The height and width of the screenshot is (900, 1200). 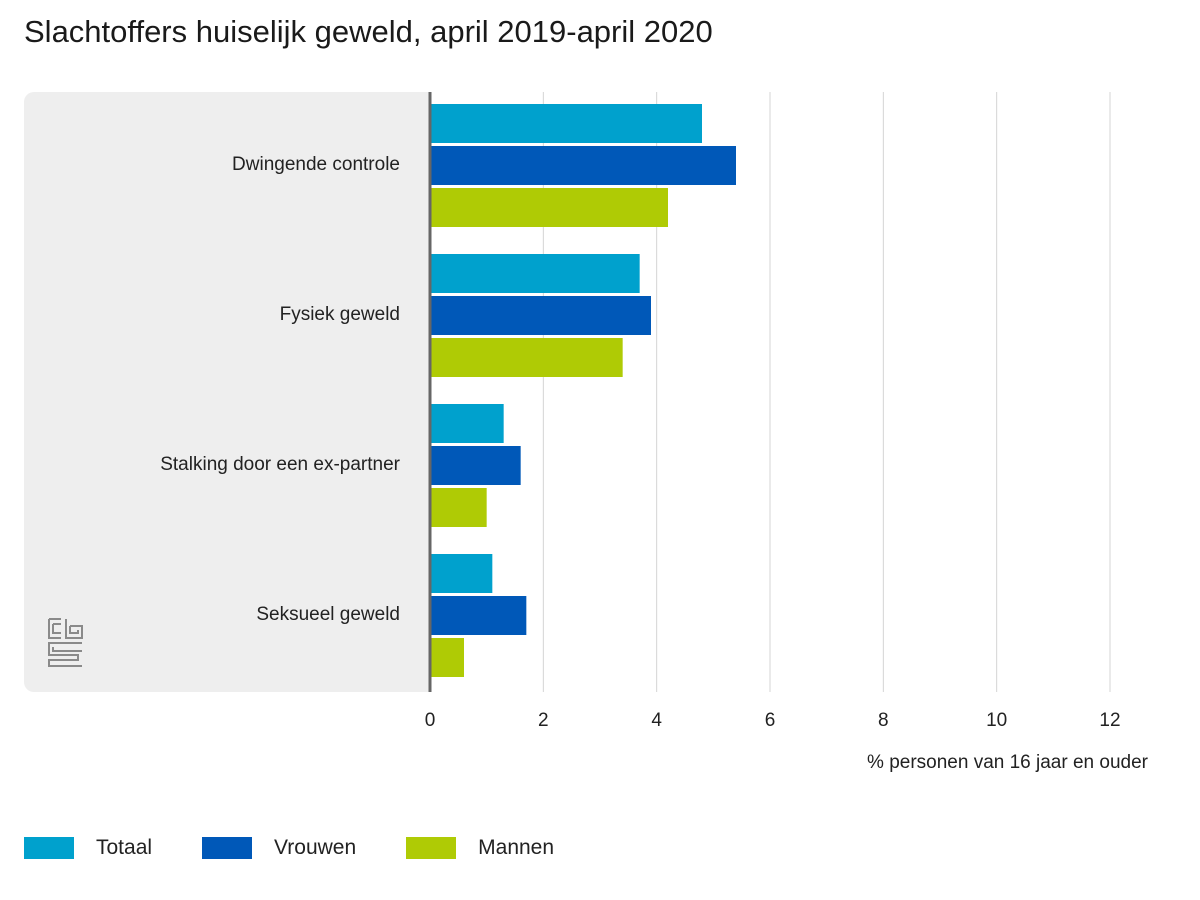 What do you see at coordinates (516, 847) in the screenshot?
I see `legend-label: Mannen` at bounding box center [516, 847].